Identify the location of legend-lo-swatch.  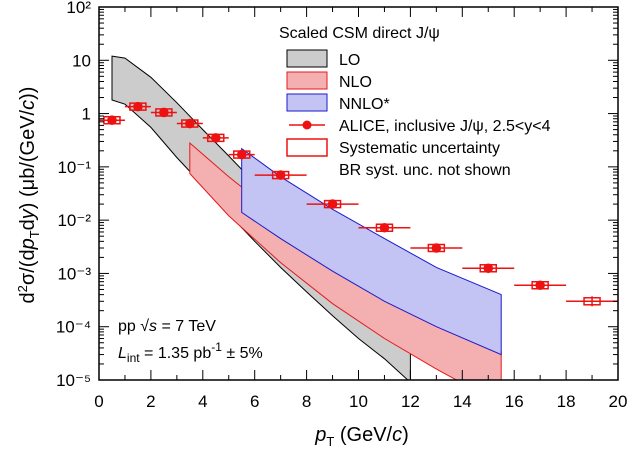
(307, 58).